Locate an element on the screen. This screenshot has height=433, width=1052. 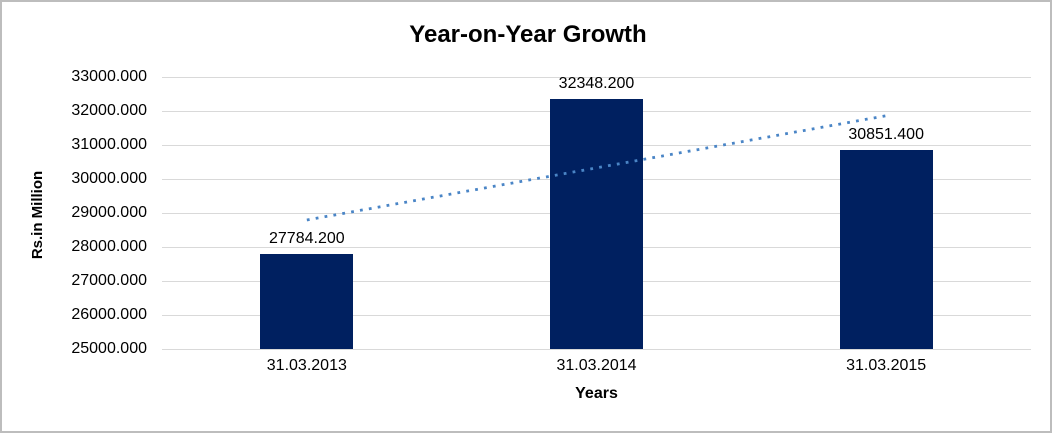
bar-data-label: 32348.200 is located at coordinates (596, 84).